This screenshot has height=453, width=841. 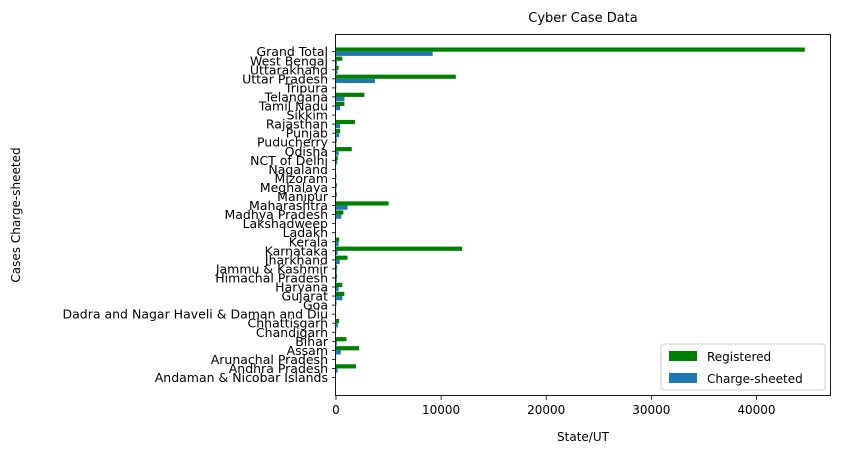 What do you see at coordinates (384, 53) in the screenshot?
I see `bar-charge-sheeted-grand-total` at bounding box center [384, 53].